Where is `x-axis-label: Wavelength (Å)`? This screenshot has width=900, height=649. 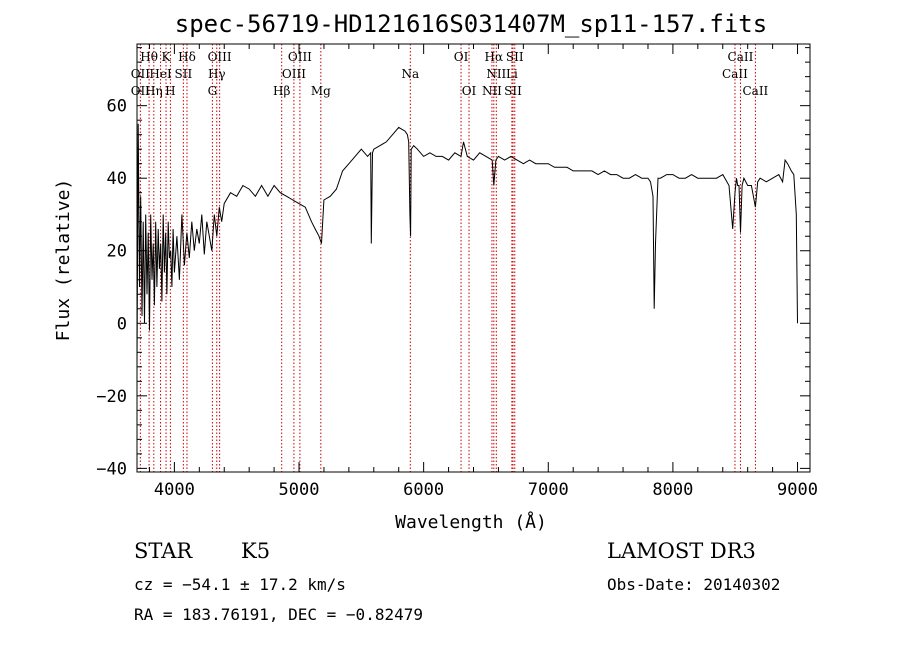
x-axis-label: Wavelength (Å) is located at coordinates (471, 522).